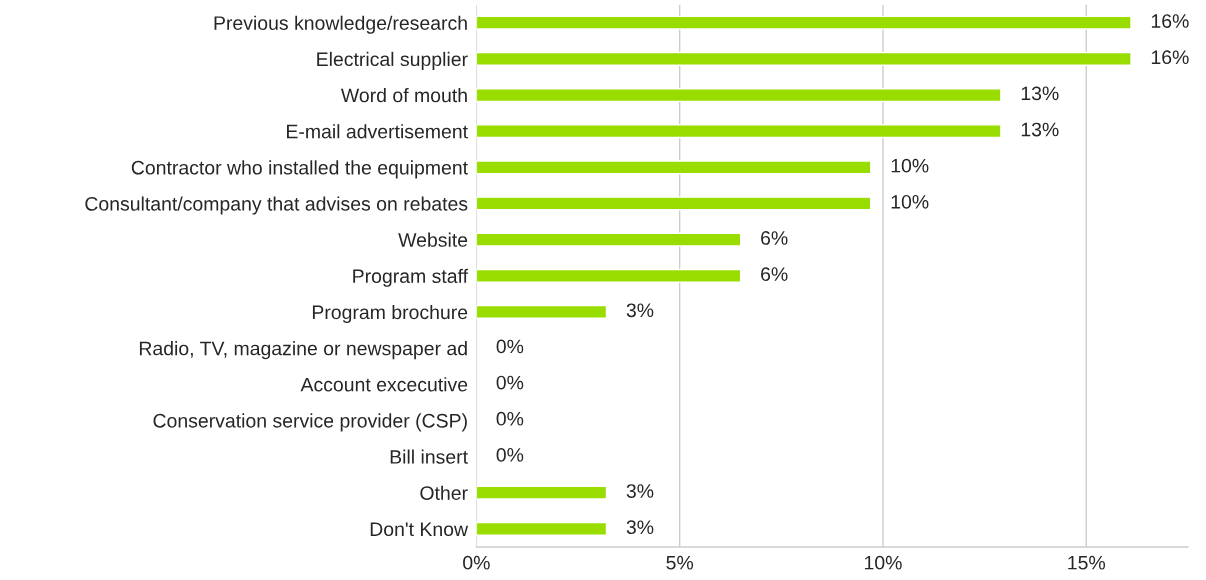 The image size is (1206, 580). What do you see at coordinates (1087, 562) in the screenshot?
I see `x-tick-label: 15%` at bounding box center [1087, 562].